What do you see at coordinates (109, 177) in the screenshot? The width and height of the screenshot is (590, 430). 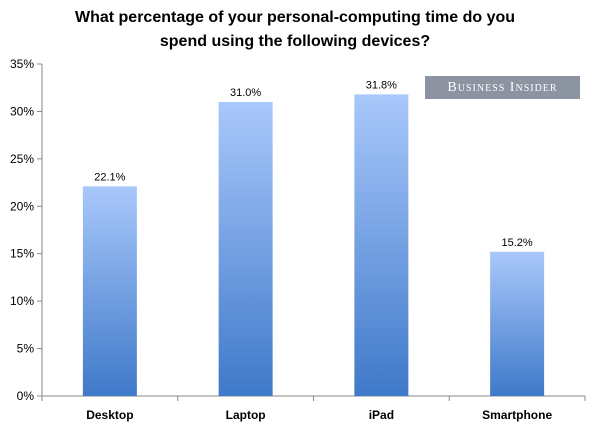 I see `data-label: 22.1%` at bounding box center [109, 177].